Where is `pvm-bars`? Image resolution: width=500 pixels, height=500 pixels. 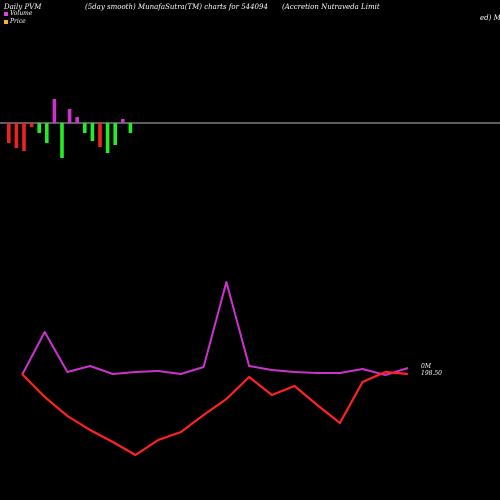
pvm-bars is located at coordinates (70, 128).